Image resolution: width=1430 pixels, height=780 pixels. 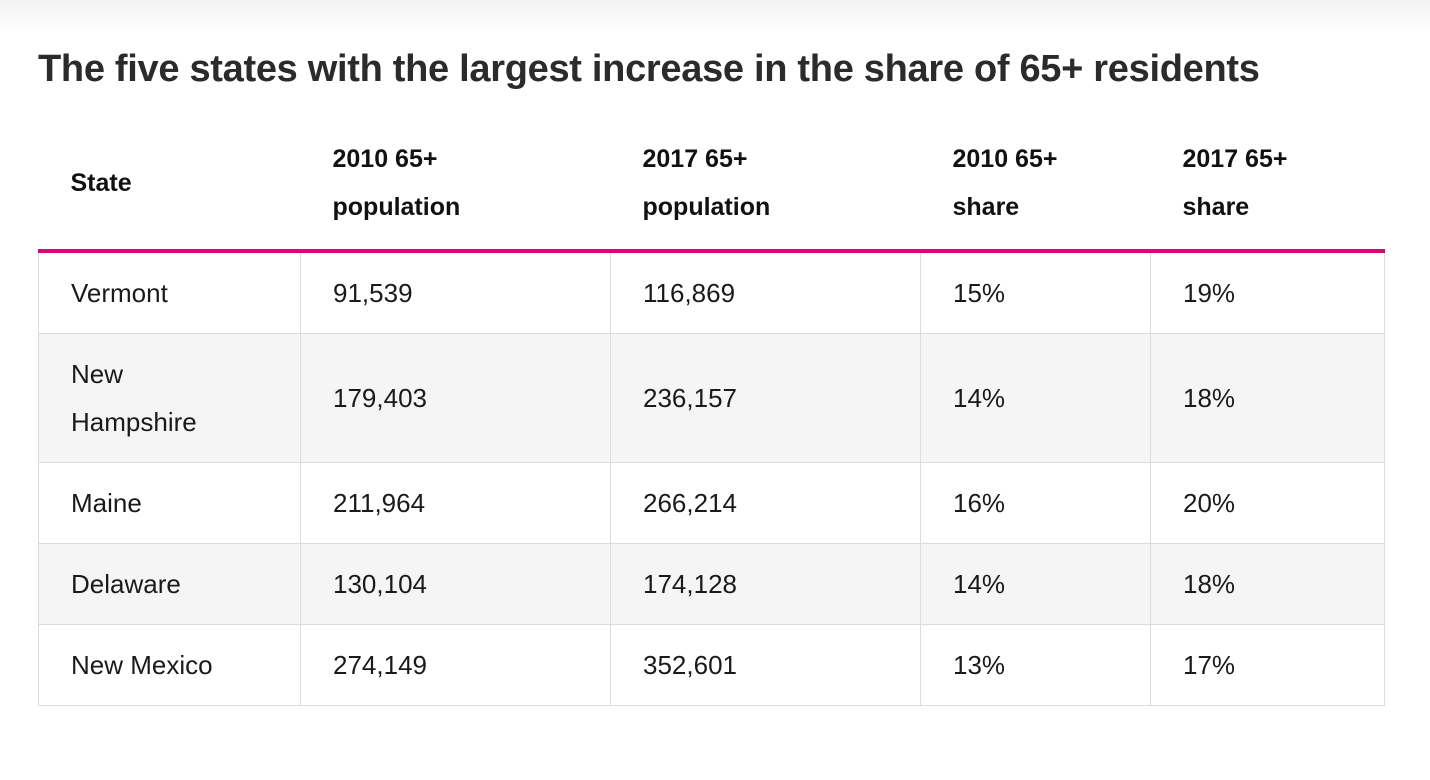 What do you see at coordinates (134, 398) in the screenshot?
I see `state-name: New Hampshire` at bounding box center [134, 398].